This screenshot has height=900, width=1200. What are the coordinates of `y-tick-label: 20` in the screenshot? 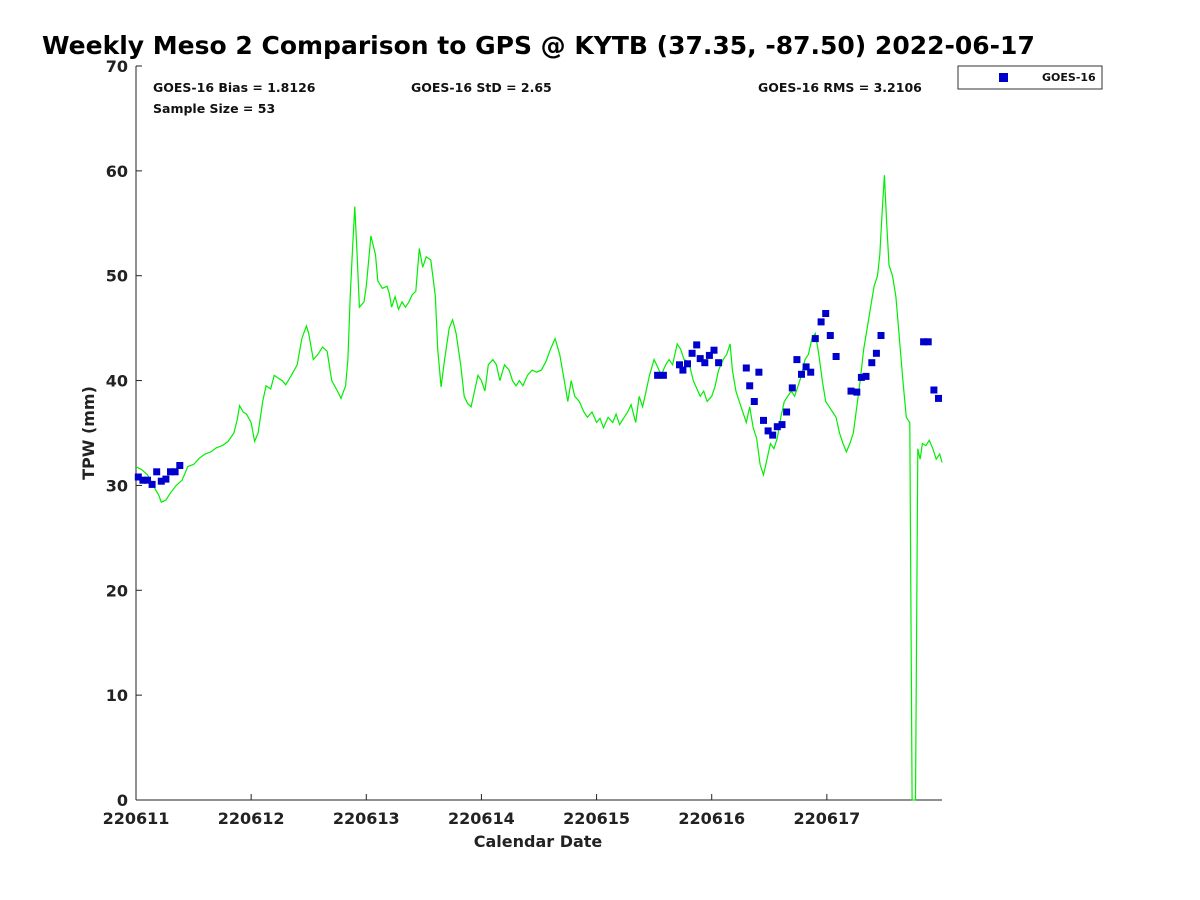 It's located at (117, 590).